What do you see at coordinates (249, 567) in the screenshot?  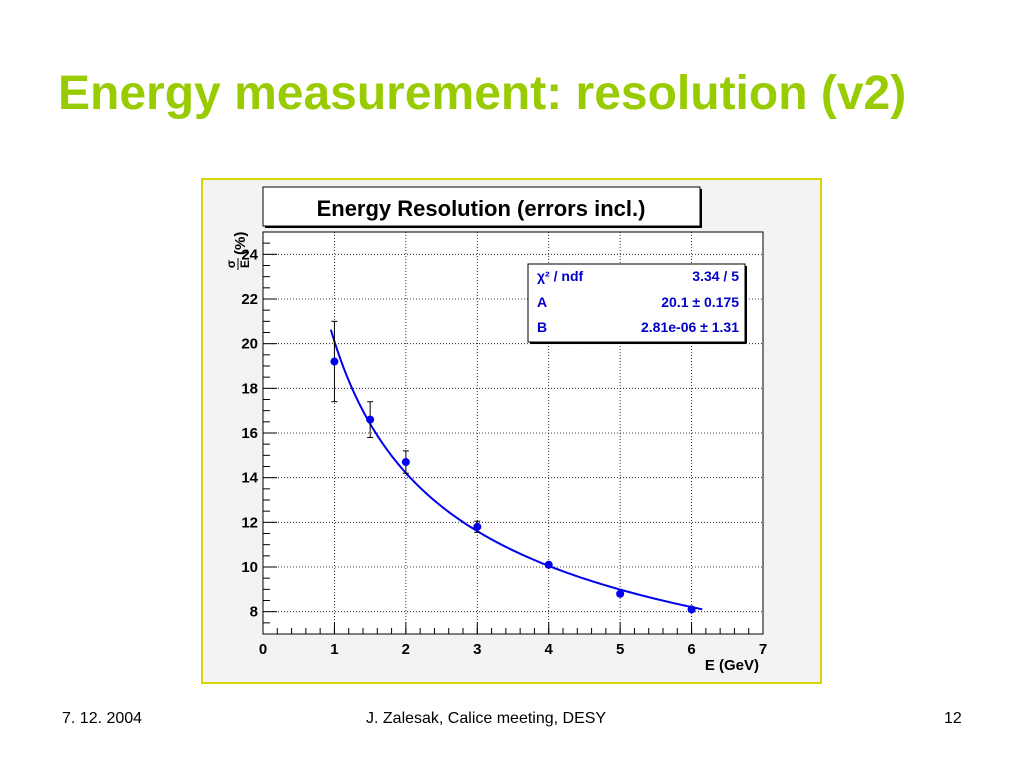 I see `y-tick-label: 10` at bounding box center [249, 567].